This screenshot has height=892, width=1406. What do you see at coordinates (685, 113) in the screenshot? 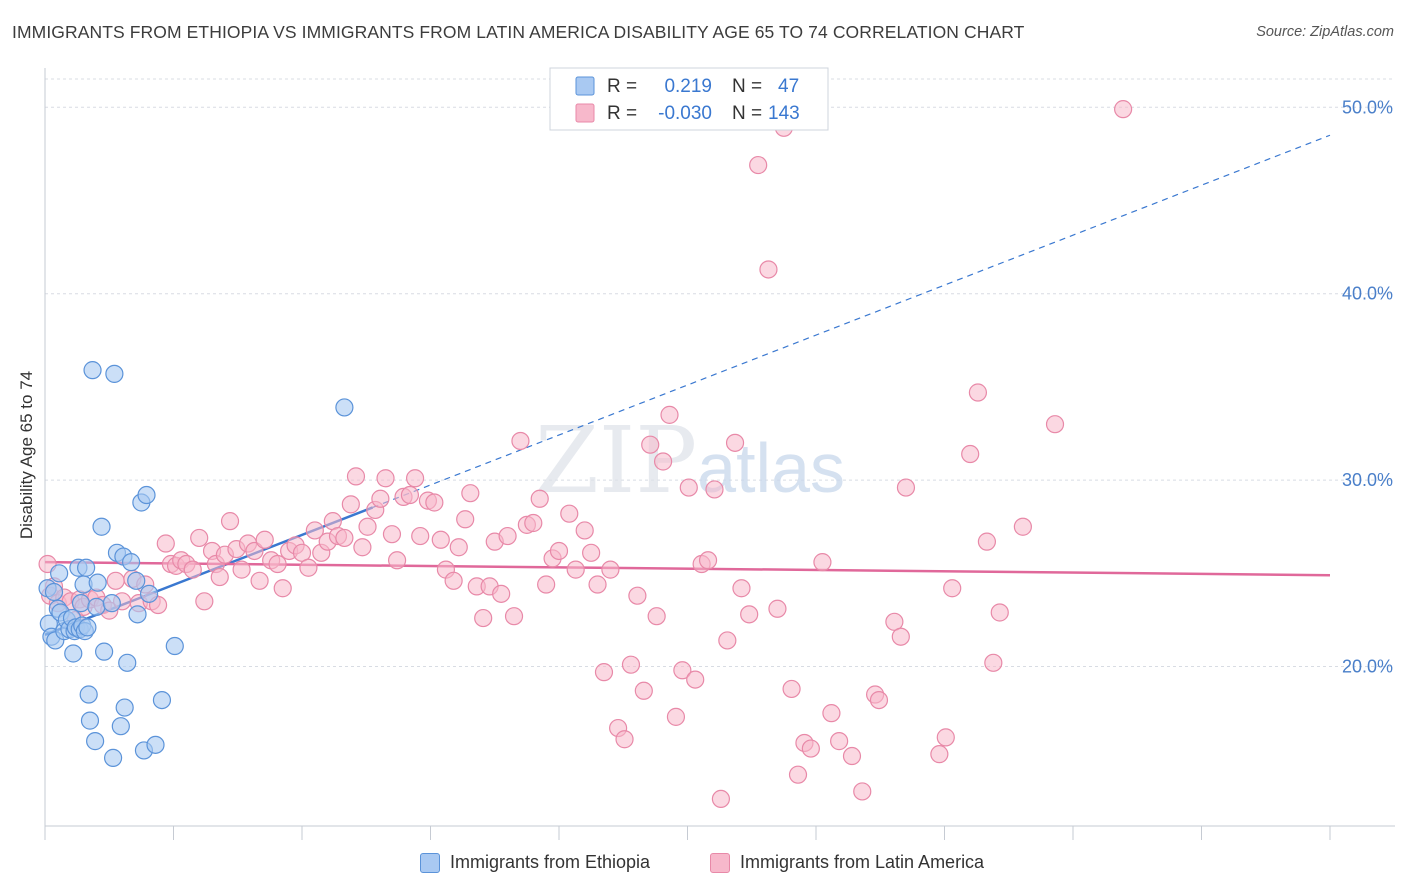
I see `legend-r-value: -0.030` at bounding box center [685, 113].